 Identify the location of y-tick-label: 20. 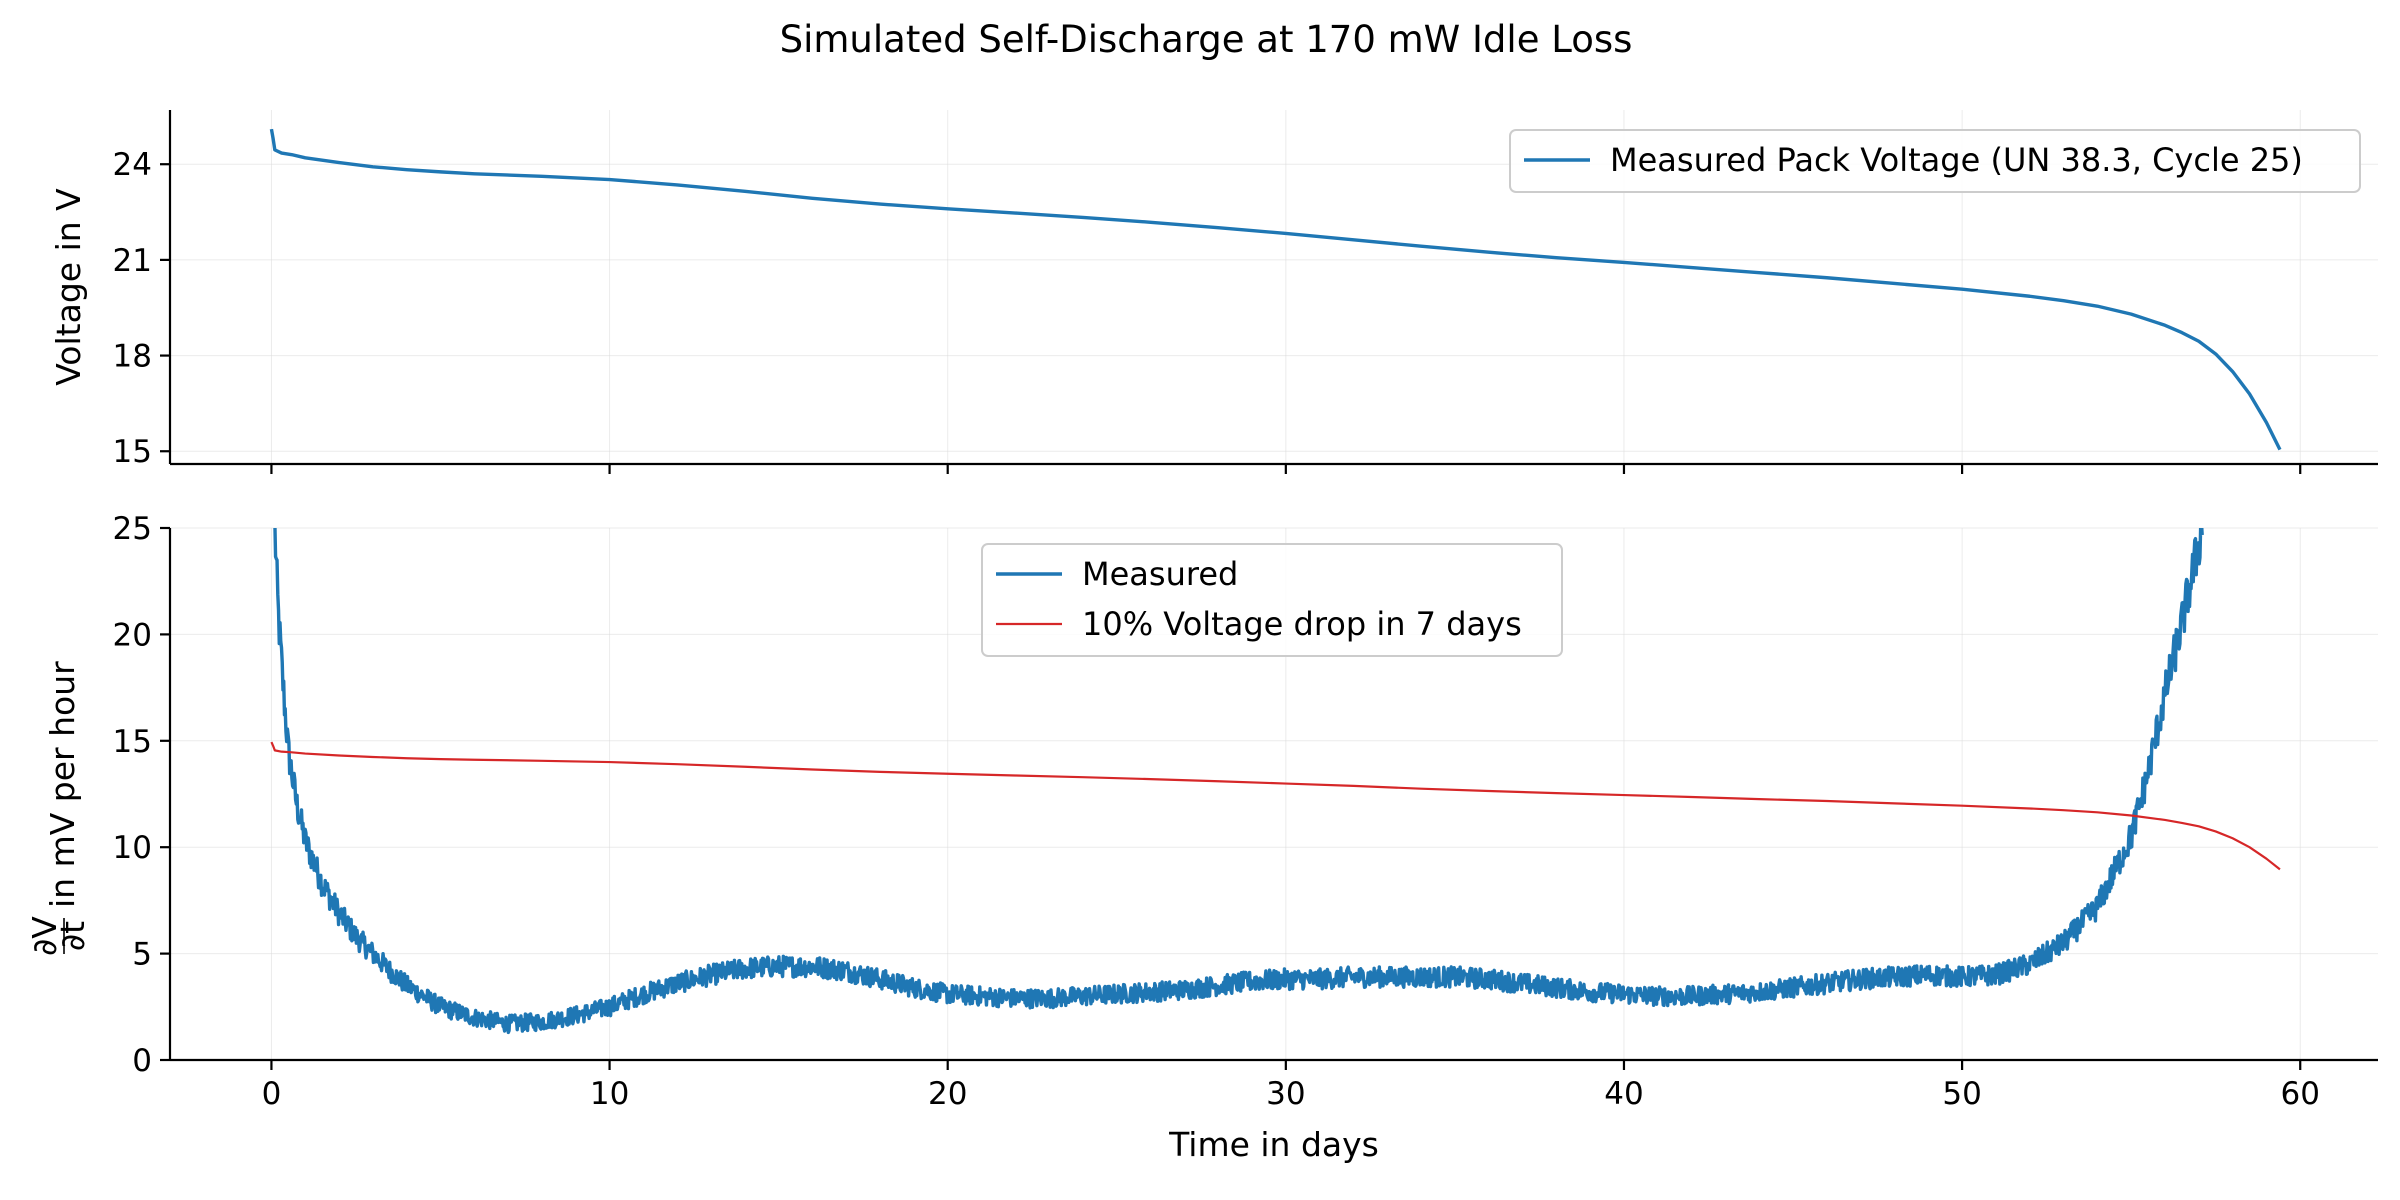
(132, 635).